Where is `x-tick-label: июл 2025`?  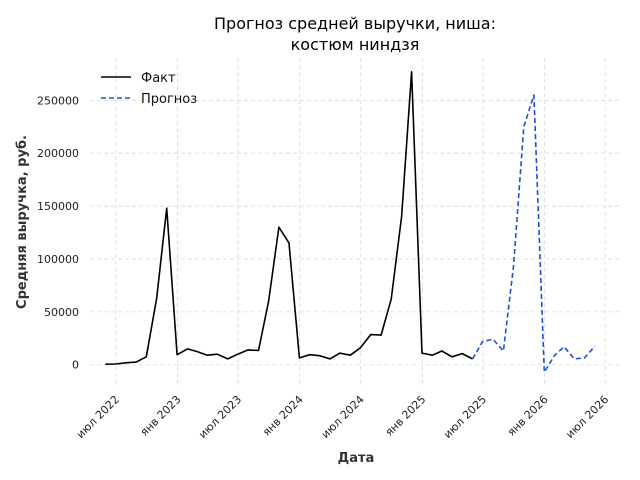 x-tick-label: июл 2025 is located at coordinates (465, 417).